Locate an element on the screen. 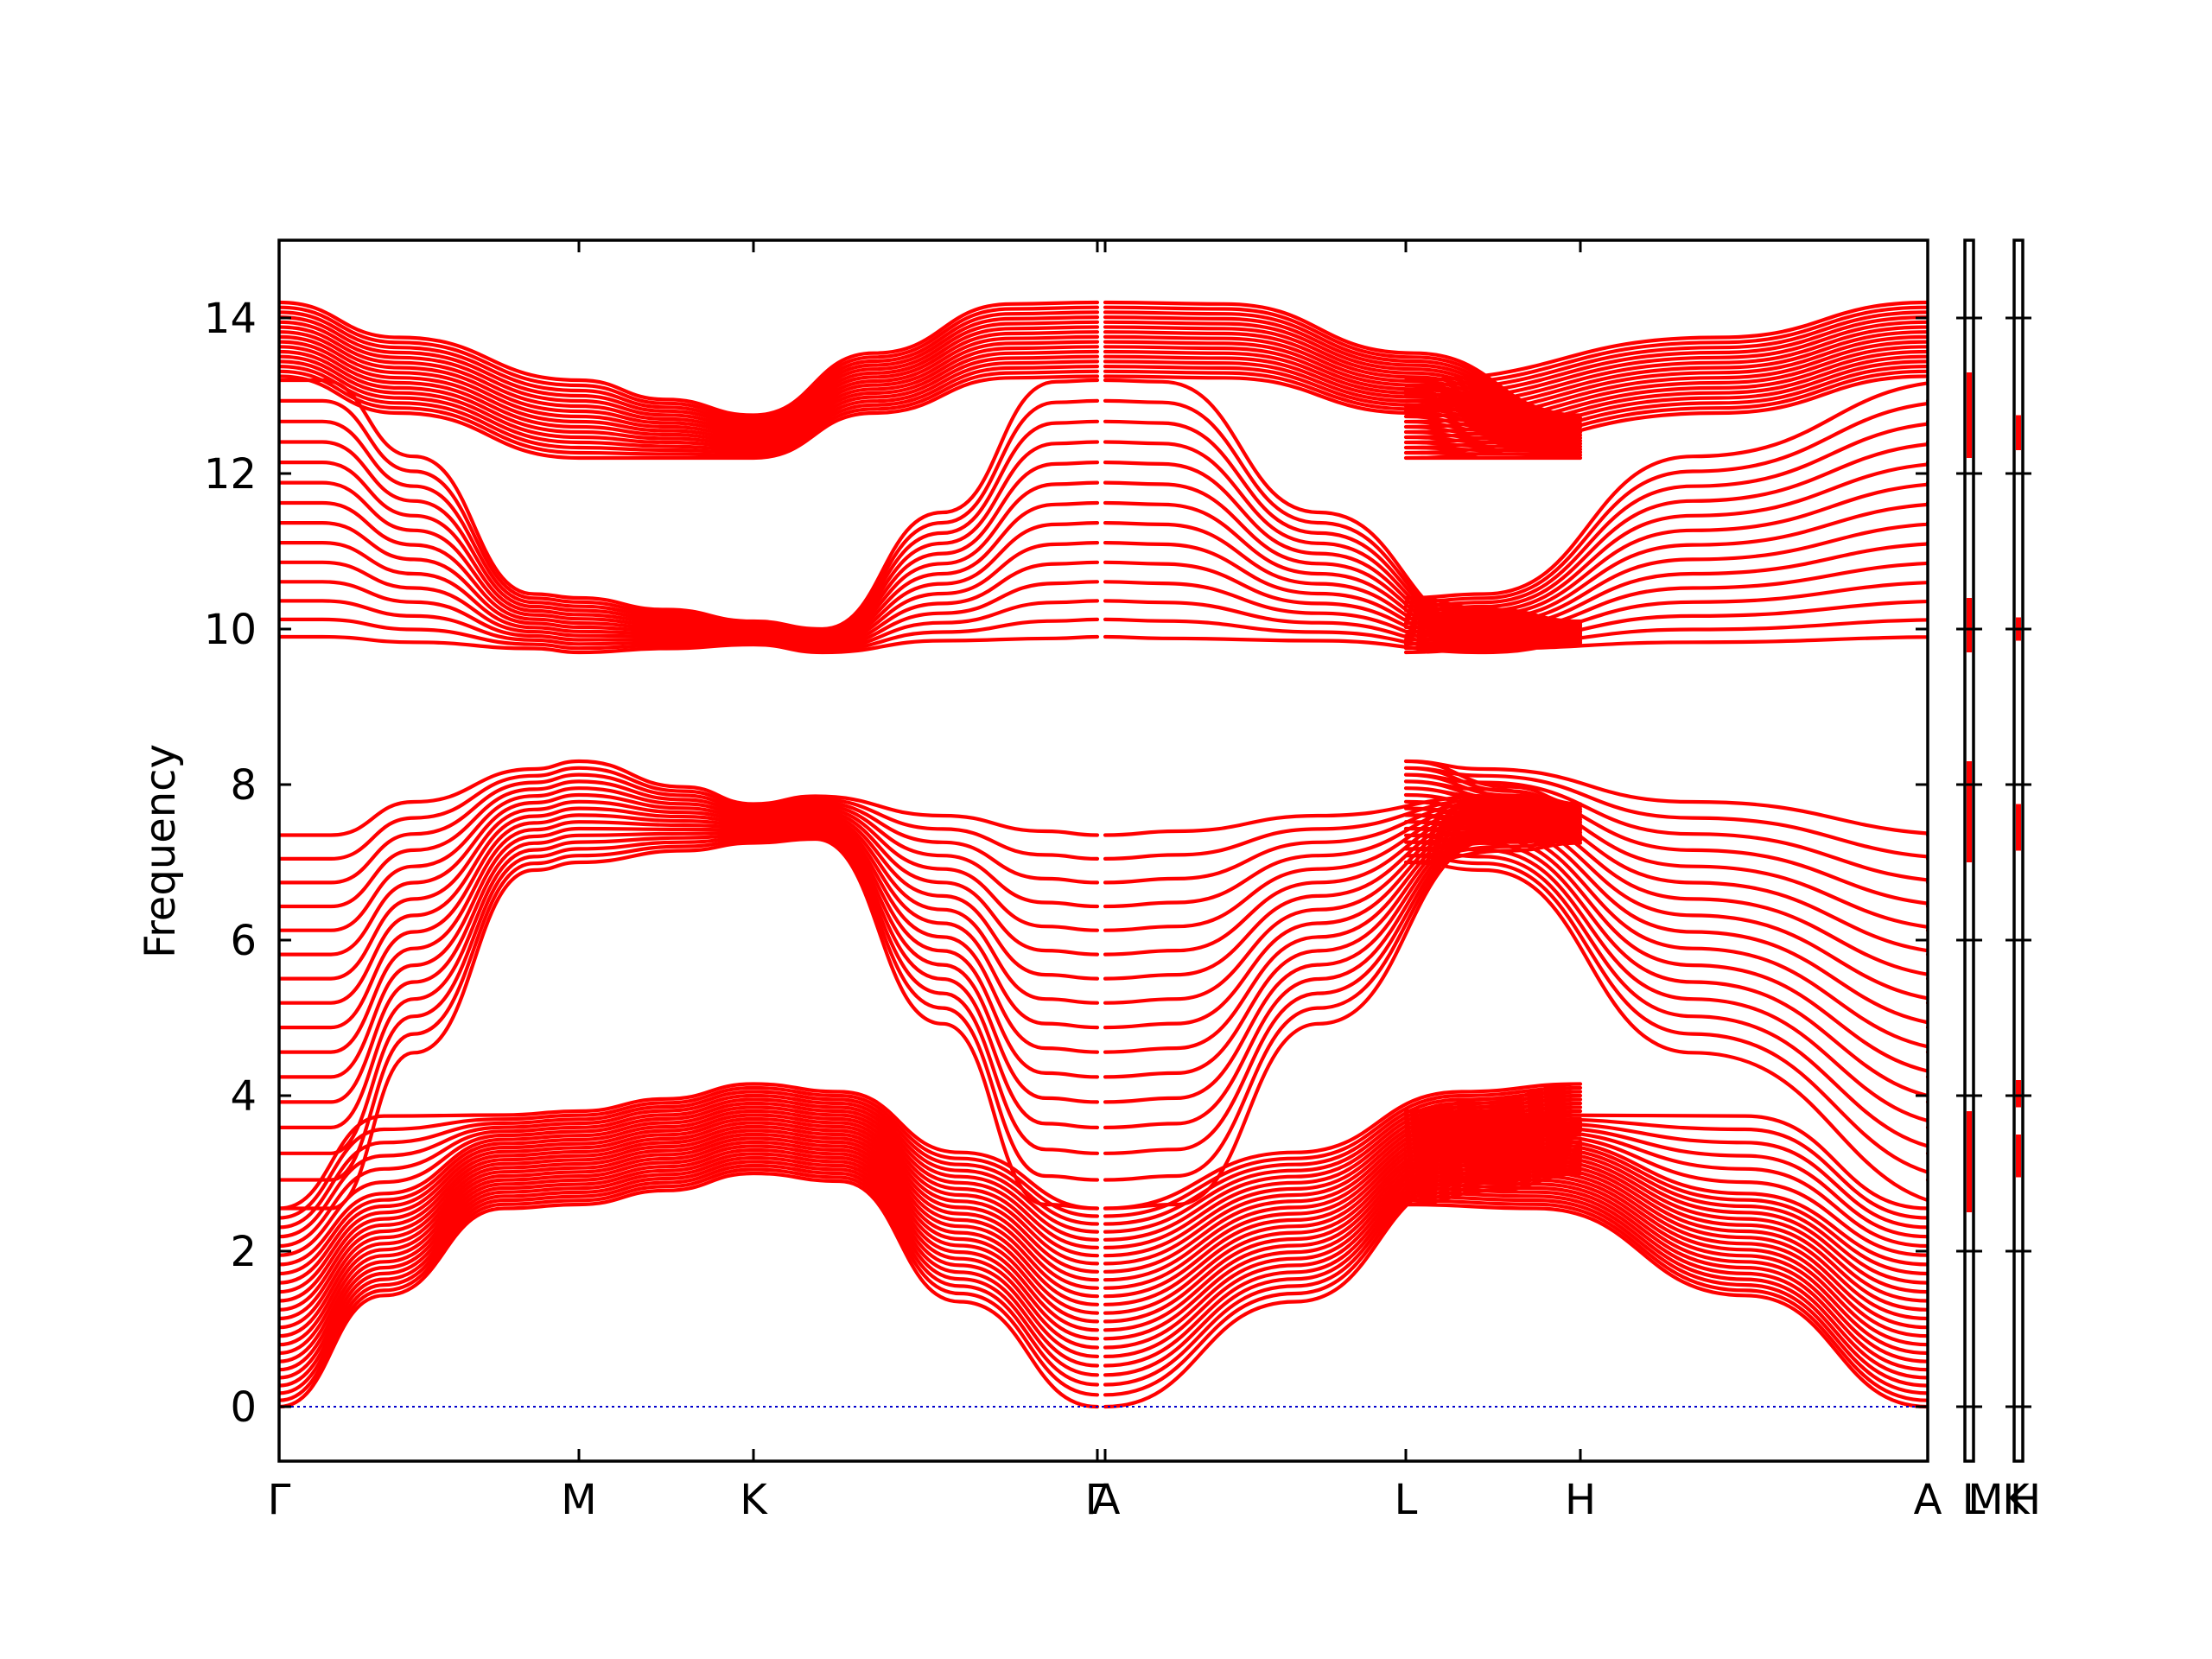 The image size is (2212, 1659). y-tick-label: 12 is located at coordinates (231, 475).